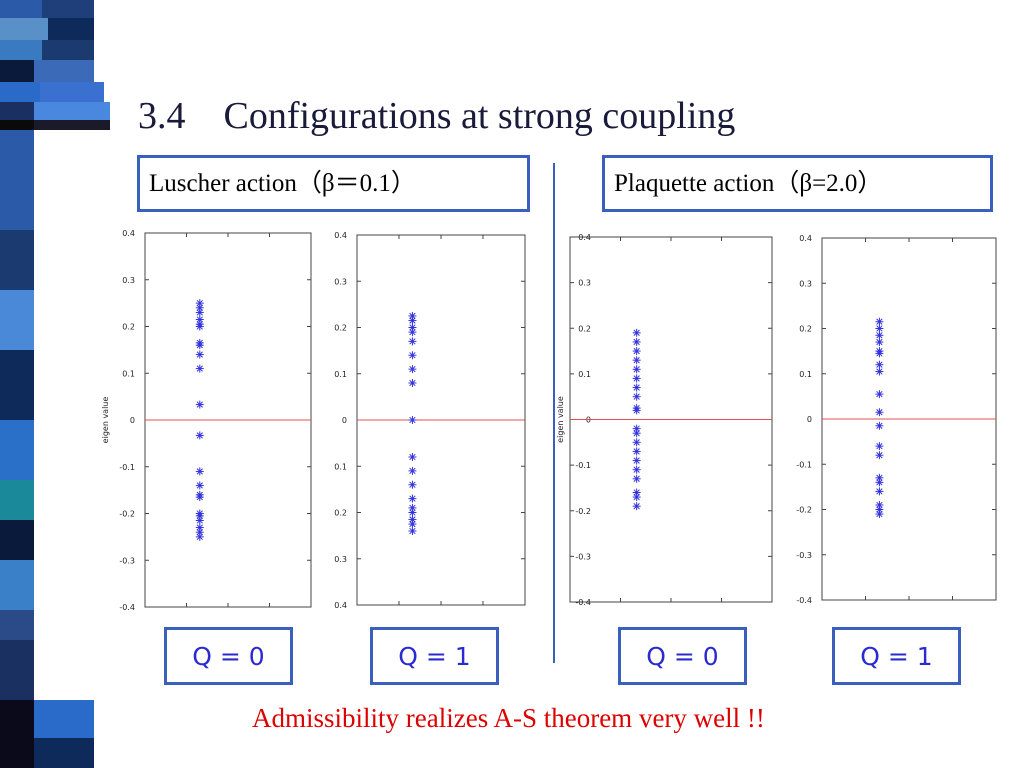 The height and width of the screenshot is (768, 1024). What do you see at coordinates (554, 413) in the screenshot?
I see `vertical-divider` at bounding box center [554, 413].